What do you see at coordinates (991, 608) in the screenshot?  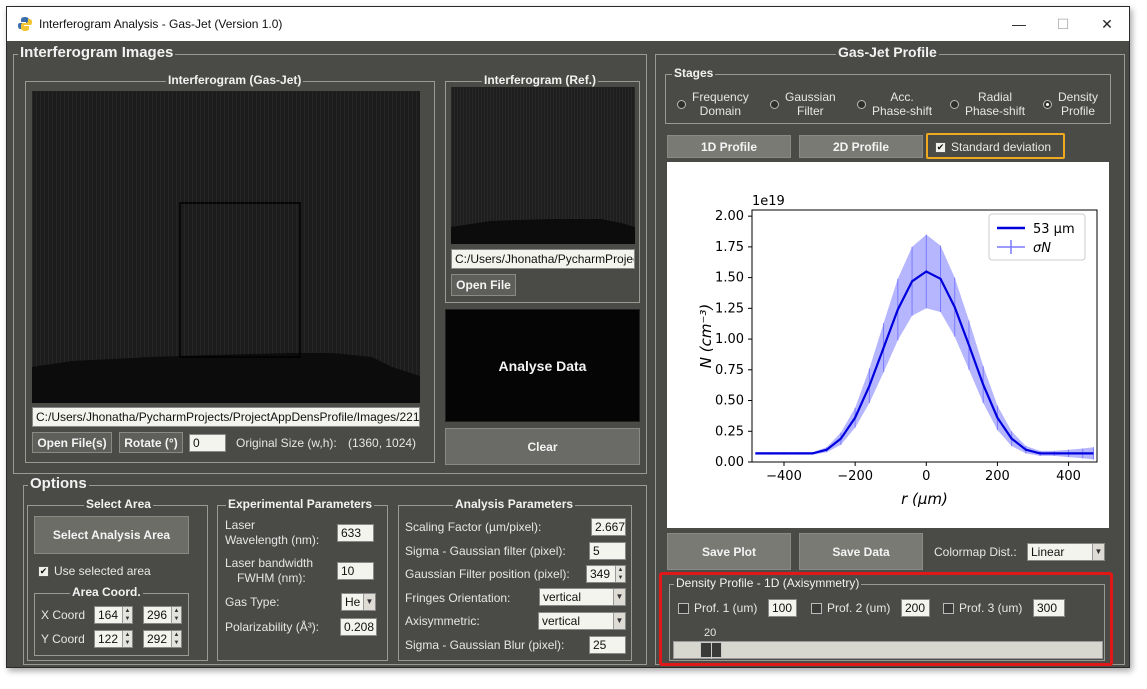 I see `prof3-label: Prof. 3 (um)` at bounding box center [991, 608].